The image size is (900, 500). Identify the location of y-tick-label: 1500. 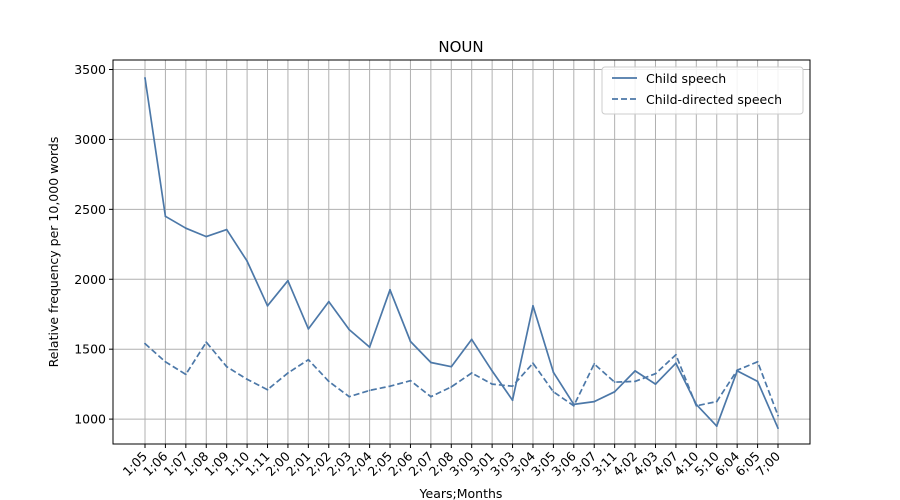
(90, 349).